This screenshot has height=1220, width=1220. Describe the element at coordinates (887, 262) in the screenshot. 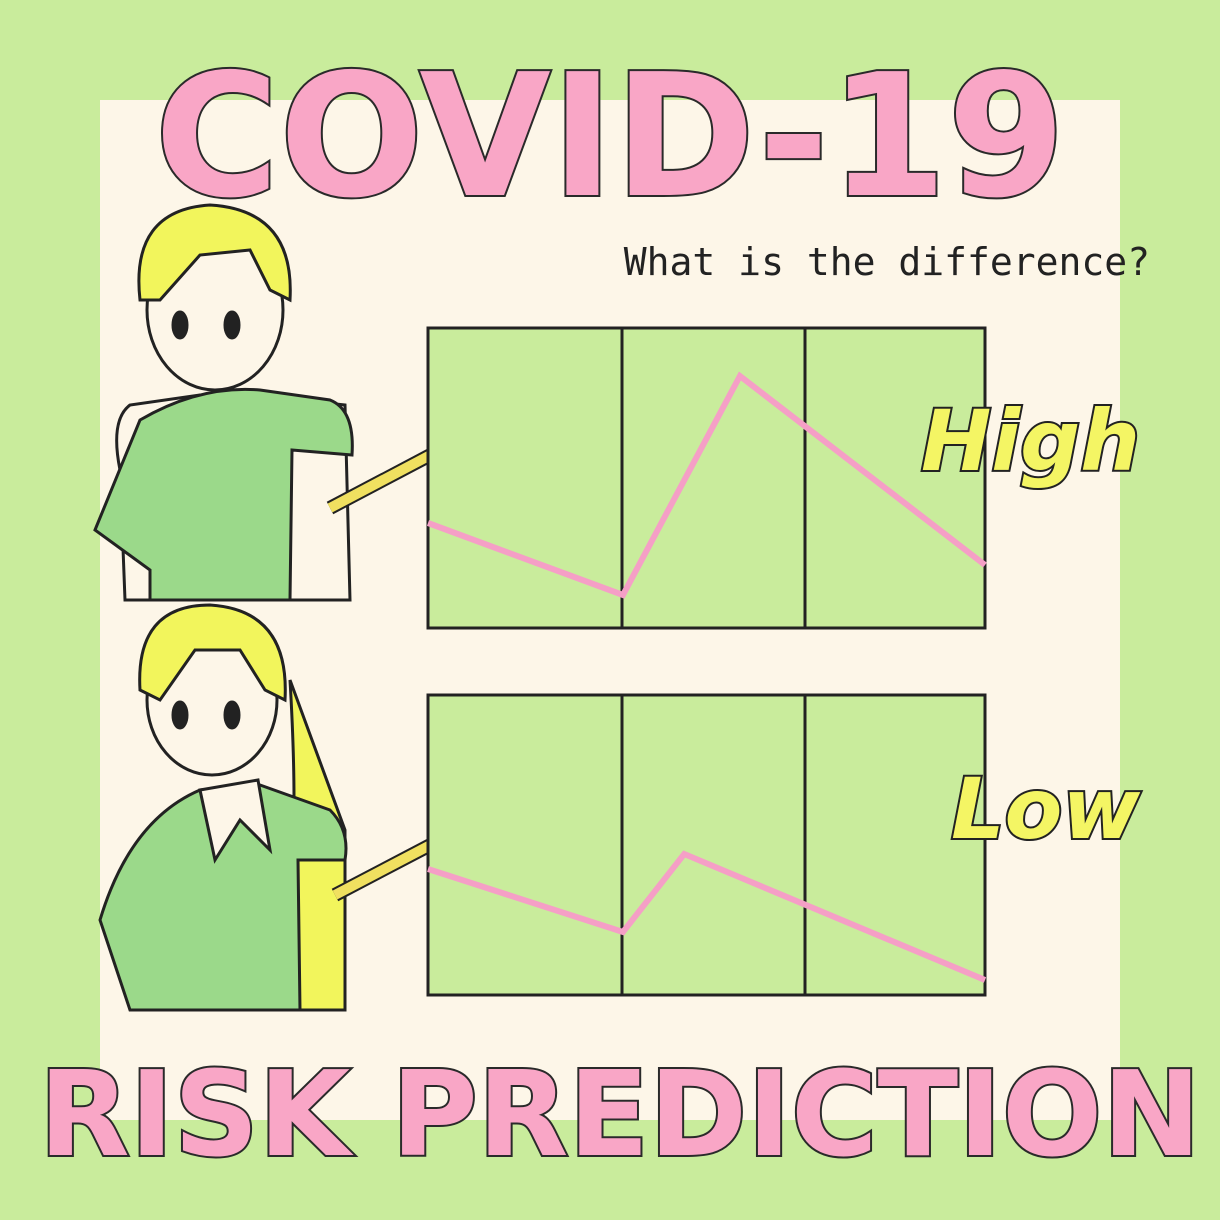

I see `subtitle: What is the difference?` at that location.